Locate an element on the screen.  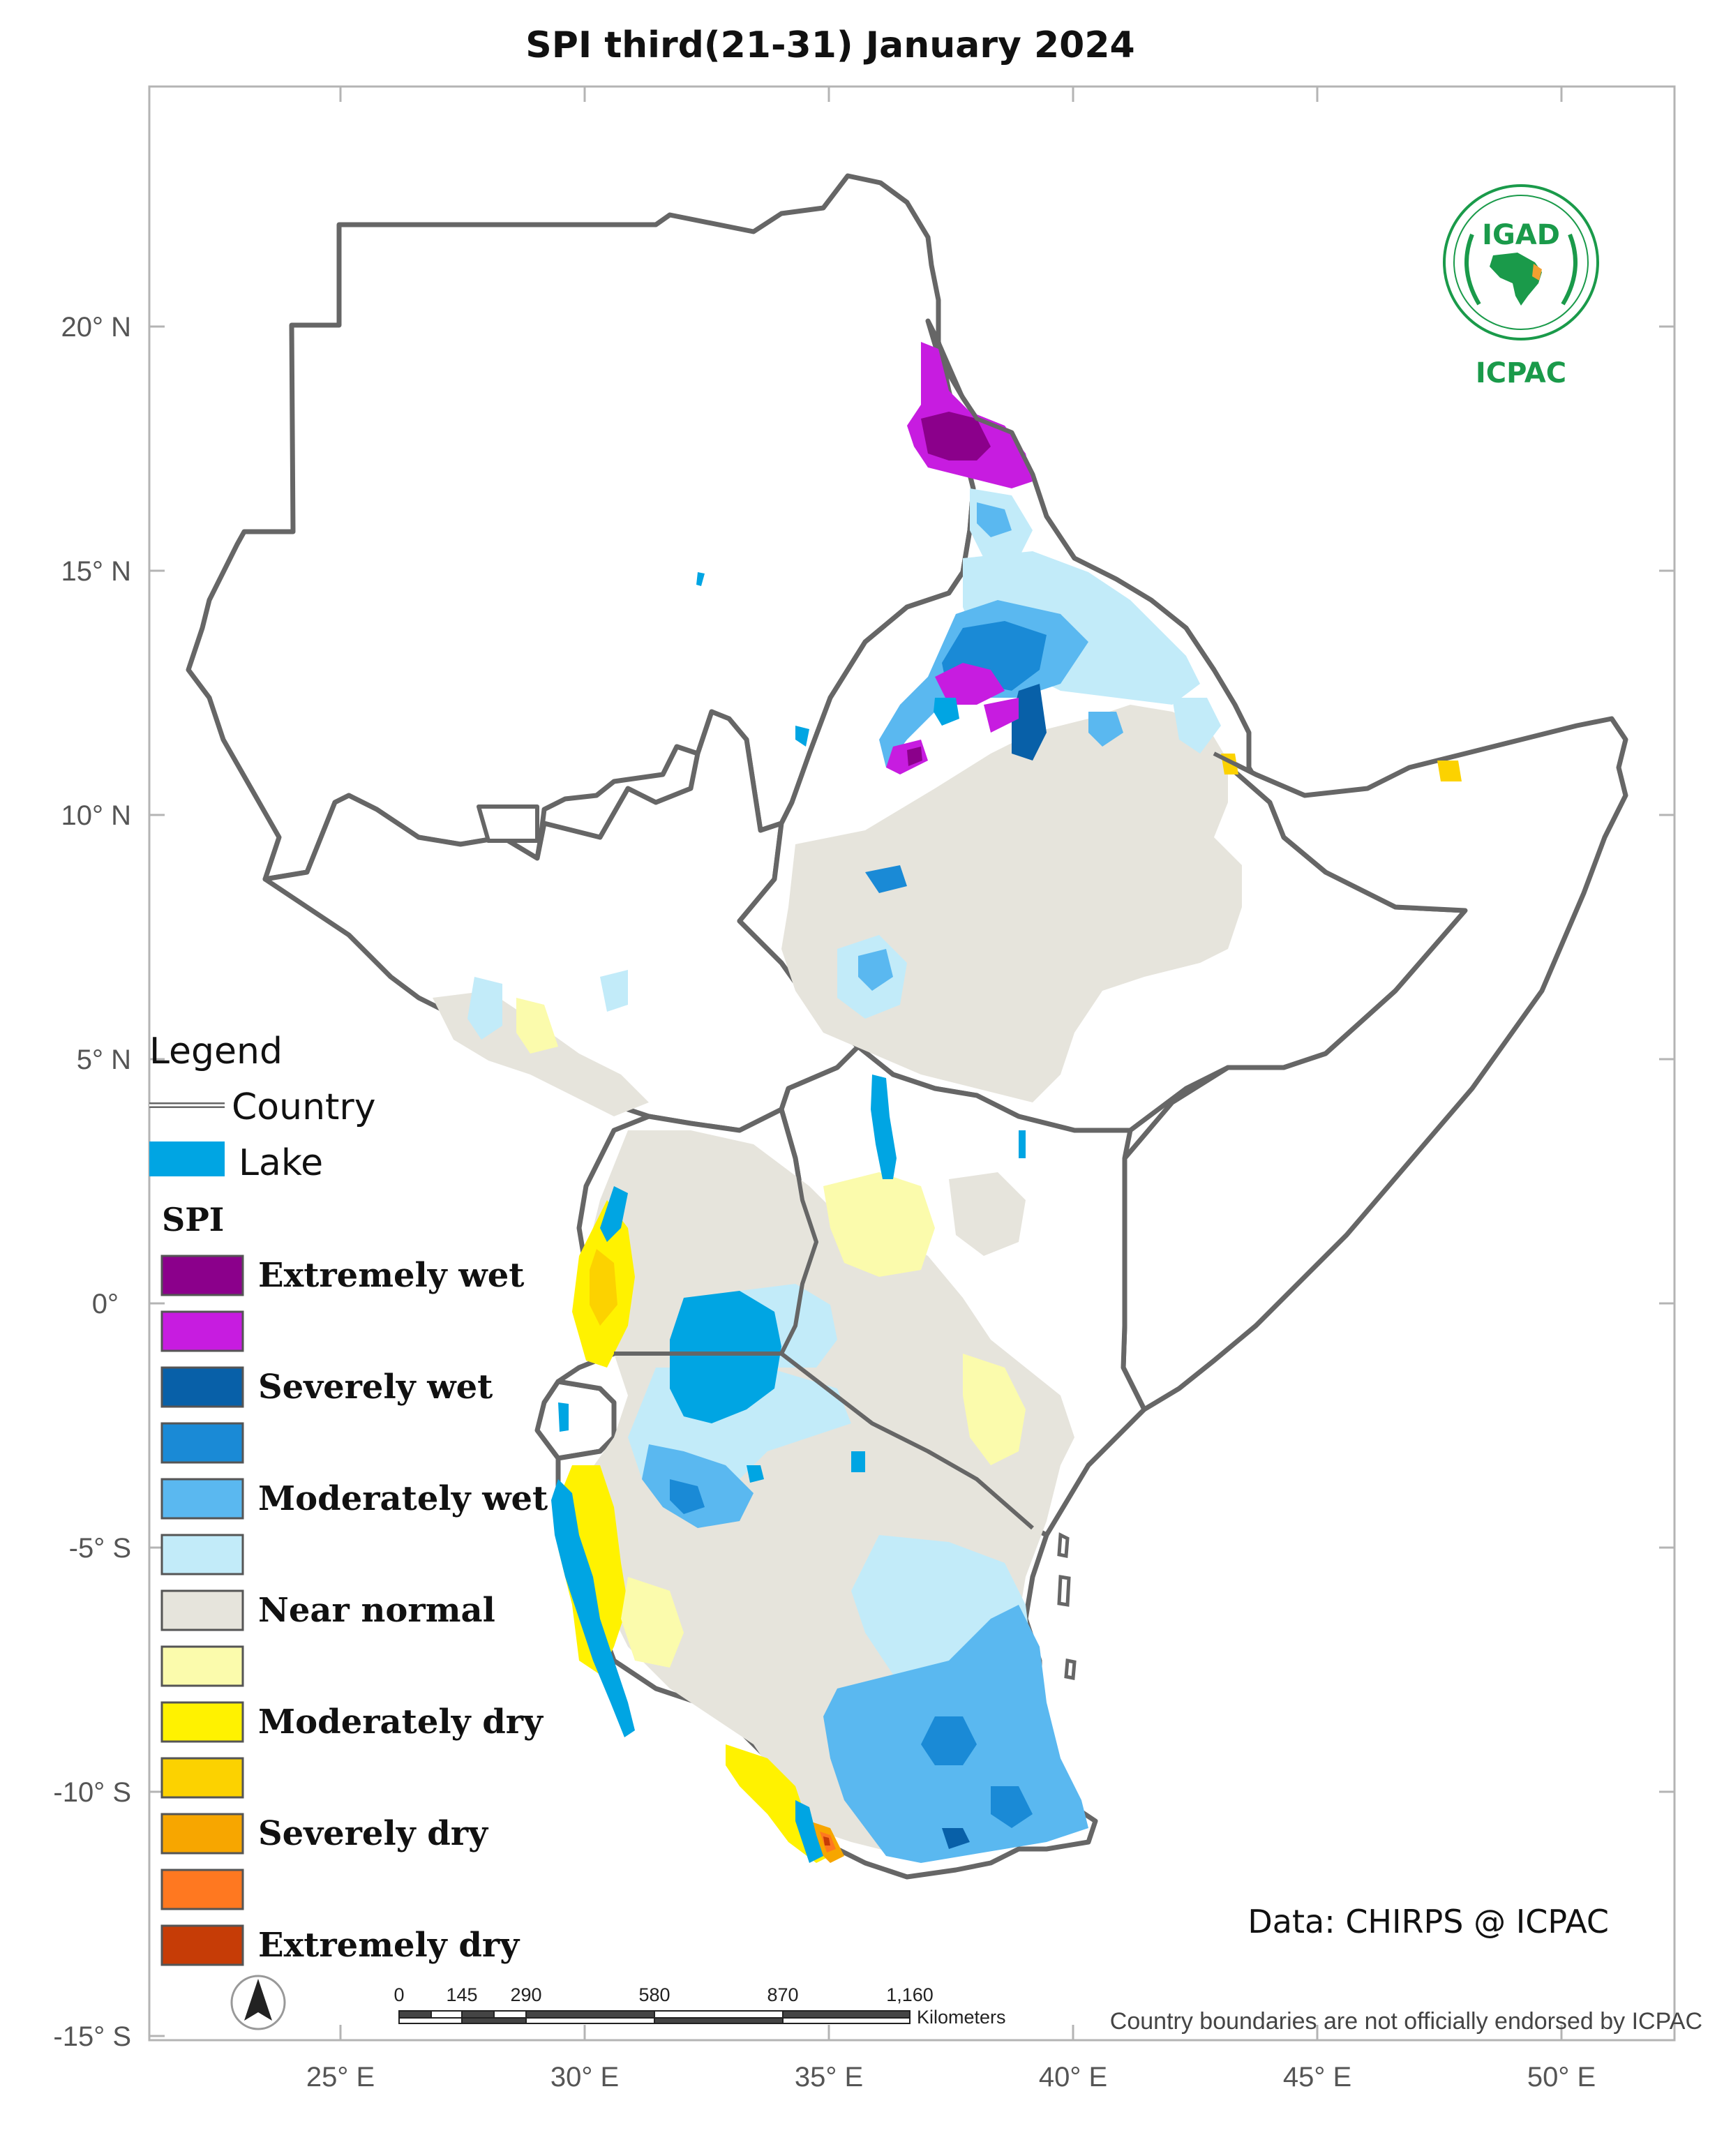
lake-tanganyika is located at coordinates (593, 1608).